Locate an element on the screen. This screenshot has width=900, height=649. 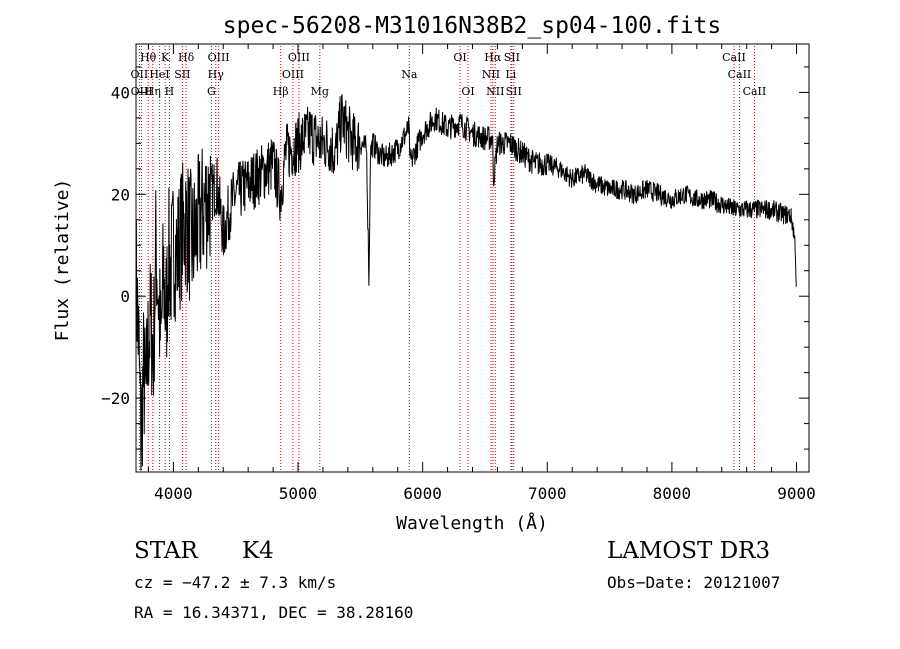
x-axis-label: Wavelength (Å) is located at coordinates (472, 523).